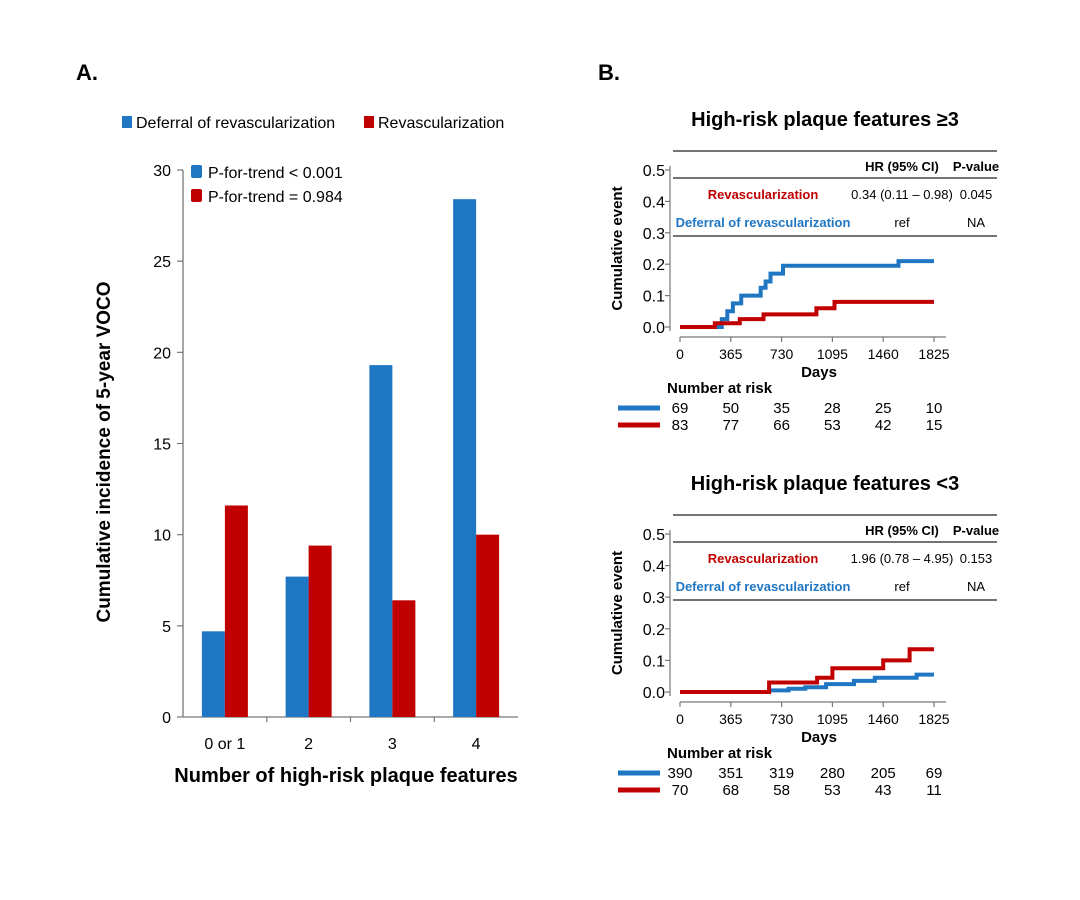 Image resolution: width=1080 pixels, height=900 pixels. What do you see at coordinates (162, 171) in the screenshot?
I see `bar-y-tick-label: 30` at bounding box center [162, 171].